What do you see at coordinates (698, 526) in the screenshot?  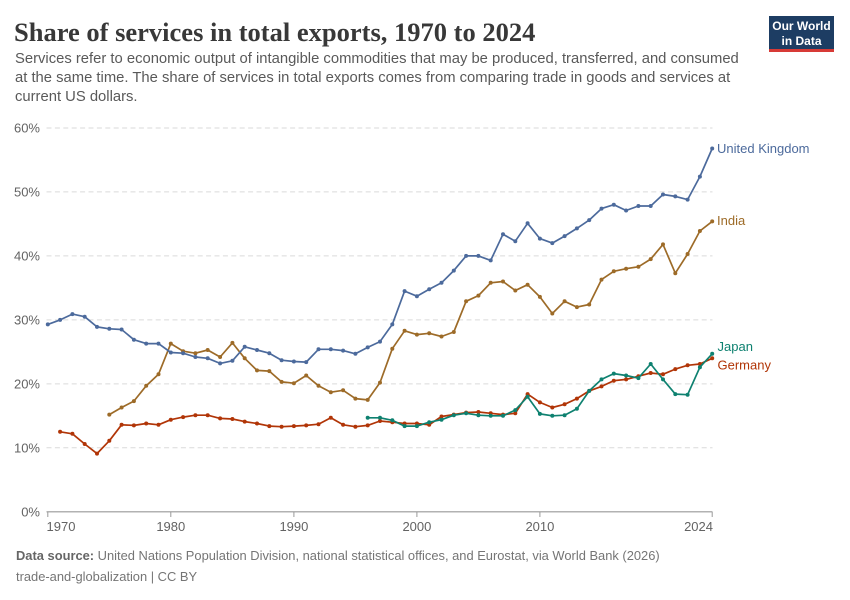 I see `svg-text: 2024` at bounding box center [698, 526].